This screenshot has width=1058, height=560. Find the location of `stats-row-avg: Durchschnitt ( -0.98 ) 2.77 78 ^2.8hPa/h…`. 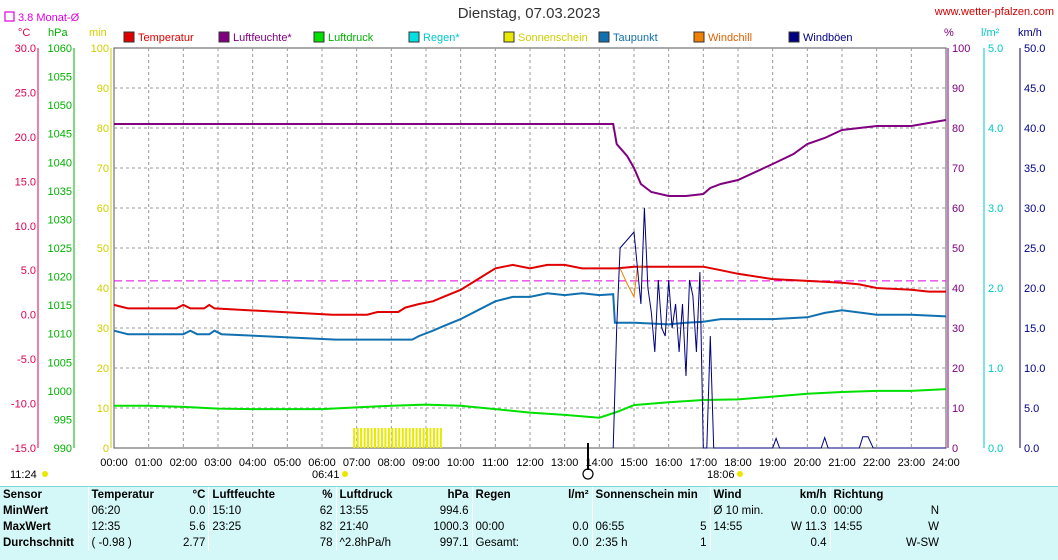

stats-row-avg: Durchschnitt ( -0.98 ) 2.77 78 ^2.8hPa/h… is located at coordinates (471, 543).